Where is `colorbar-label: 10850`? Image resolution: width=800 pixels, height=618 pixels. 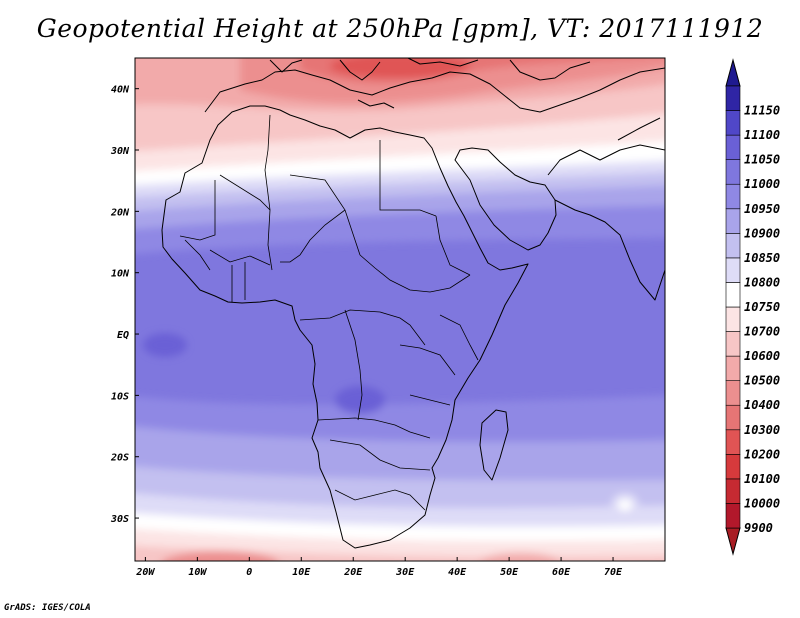 colorbar-label: 10850 is located at coordinates (762, 258).